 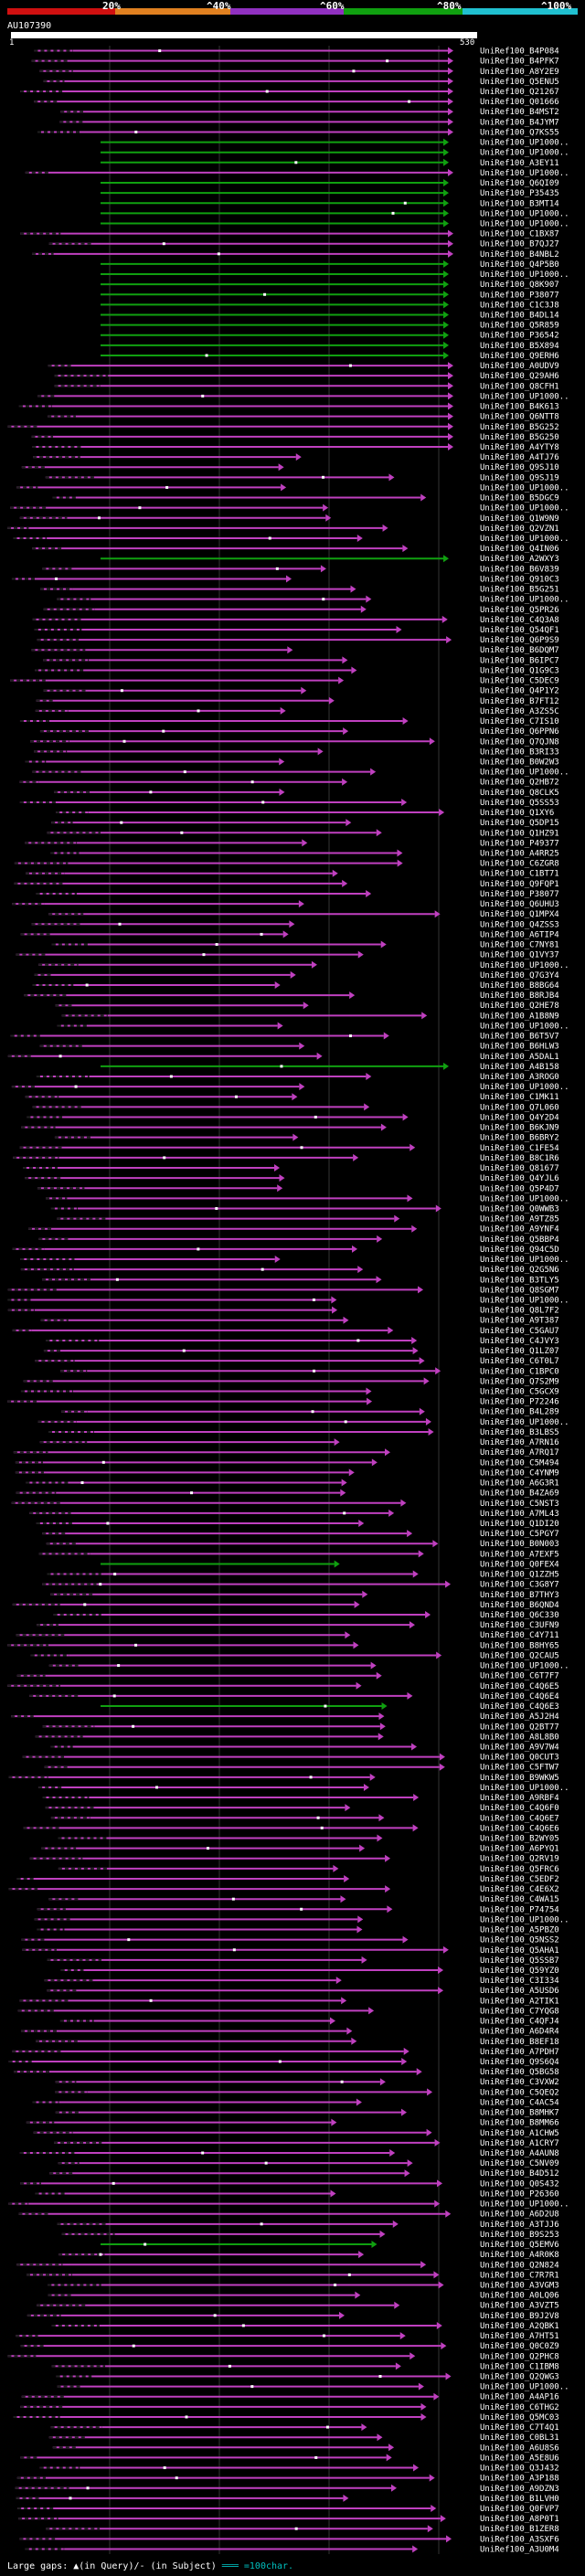 I want to click on hit-id-label: UniRef100_Q2G5N6, so click(x=519, y=1270).